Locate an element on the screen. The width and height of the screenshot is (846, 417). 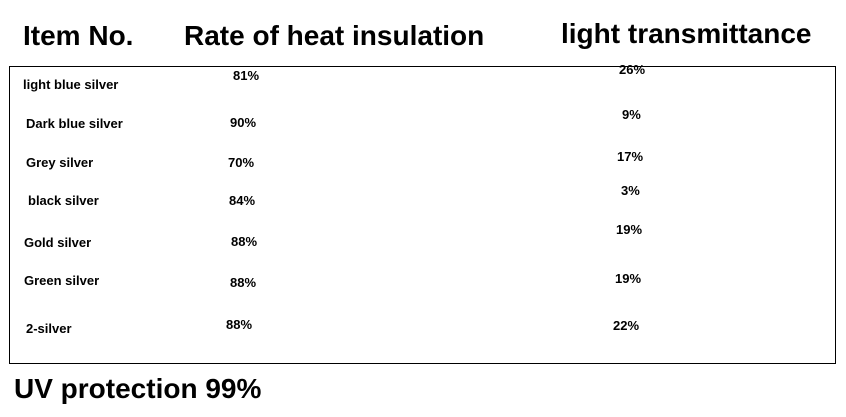
light-transmittance-header: light transmittance is located at coordinates (686, 33).